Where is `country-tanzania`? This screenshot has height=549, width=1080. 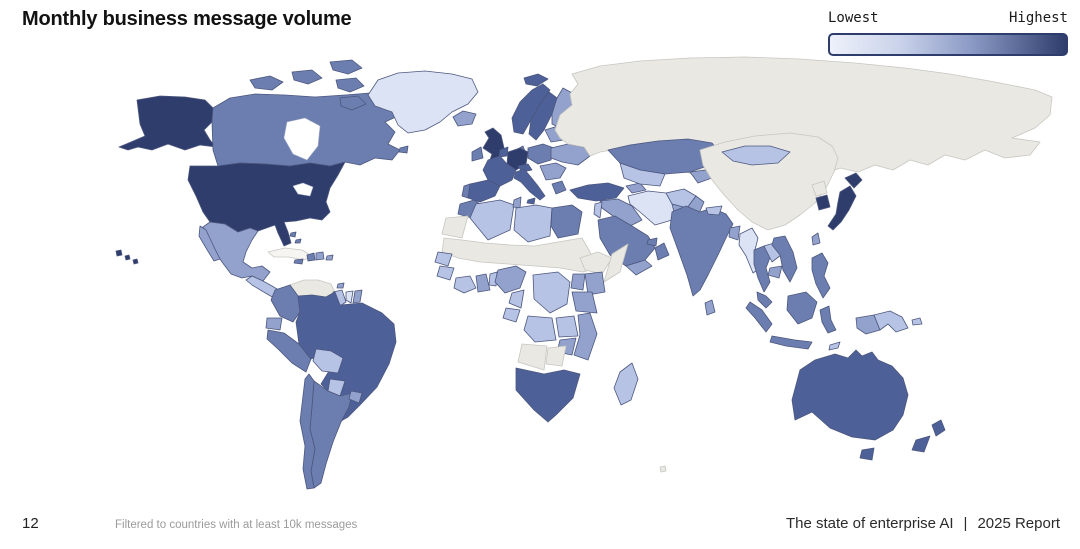
country-tanzania is located at coordinates (584, 302).